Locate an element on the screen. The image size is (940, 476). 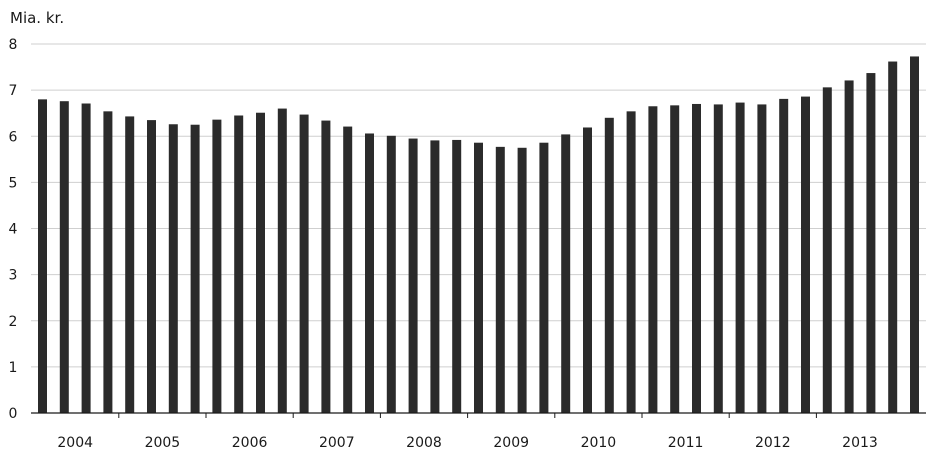
x-tick-label: 2007 is located at coordinates (337, 443).